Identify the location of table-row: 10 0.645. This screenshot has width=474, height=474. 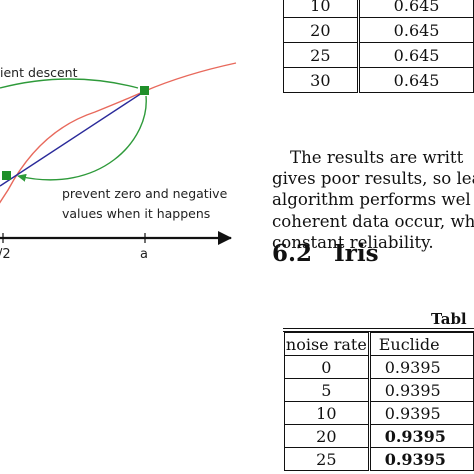
(378, 9).